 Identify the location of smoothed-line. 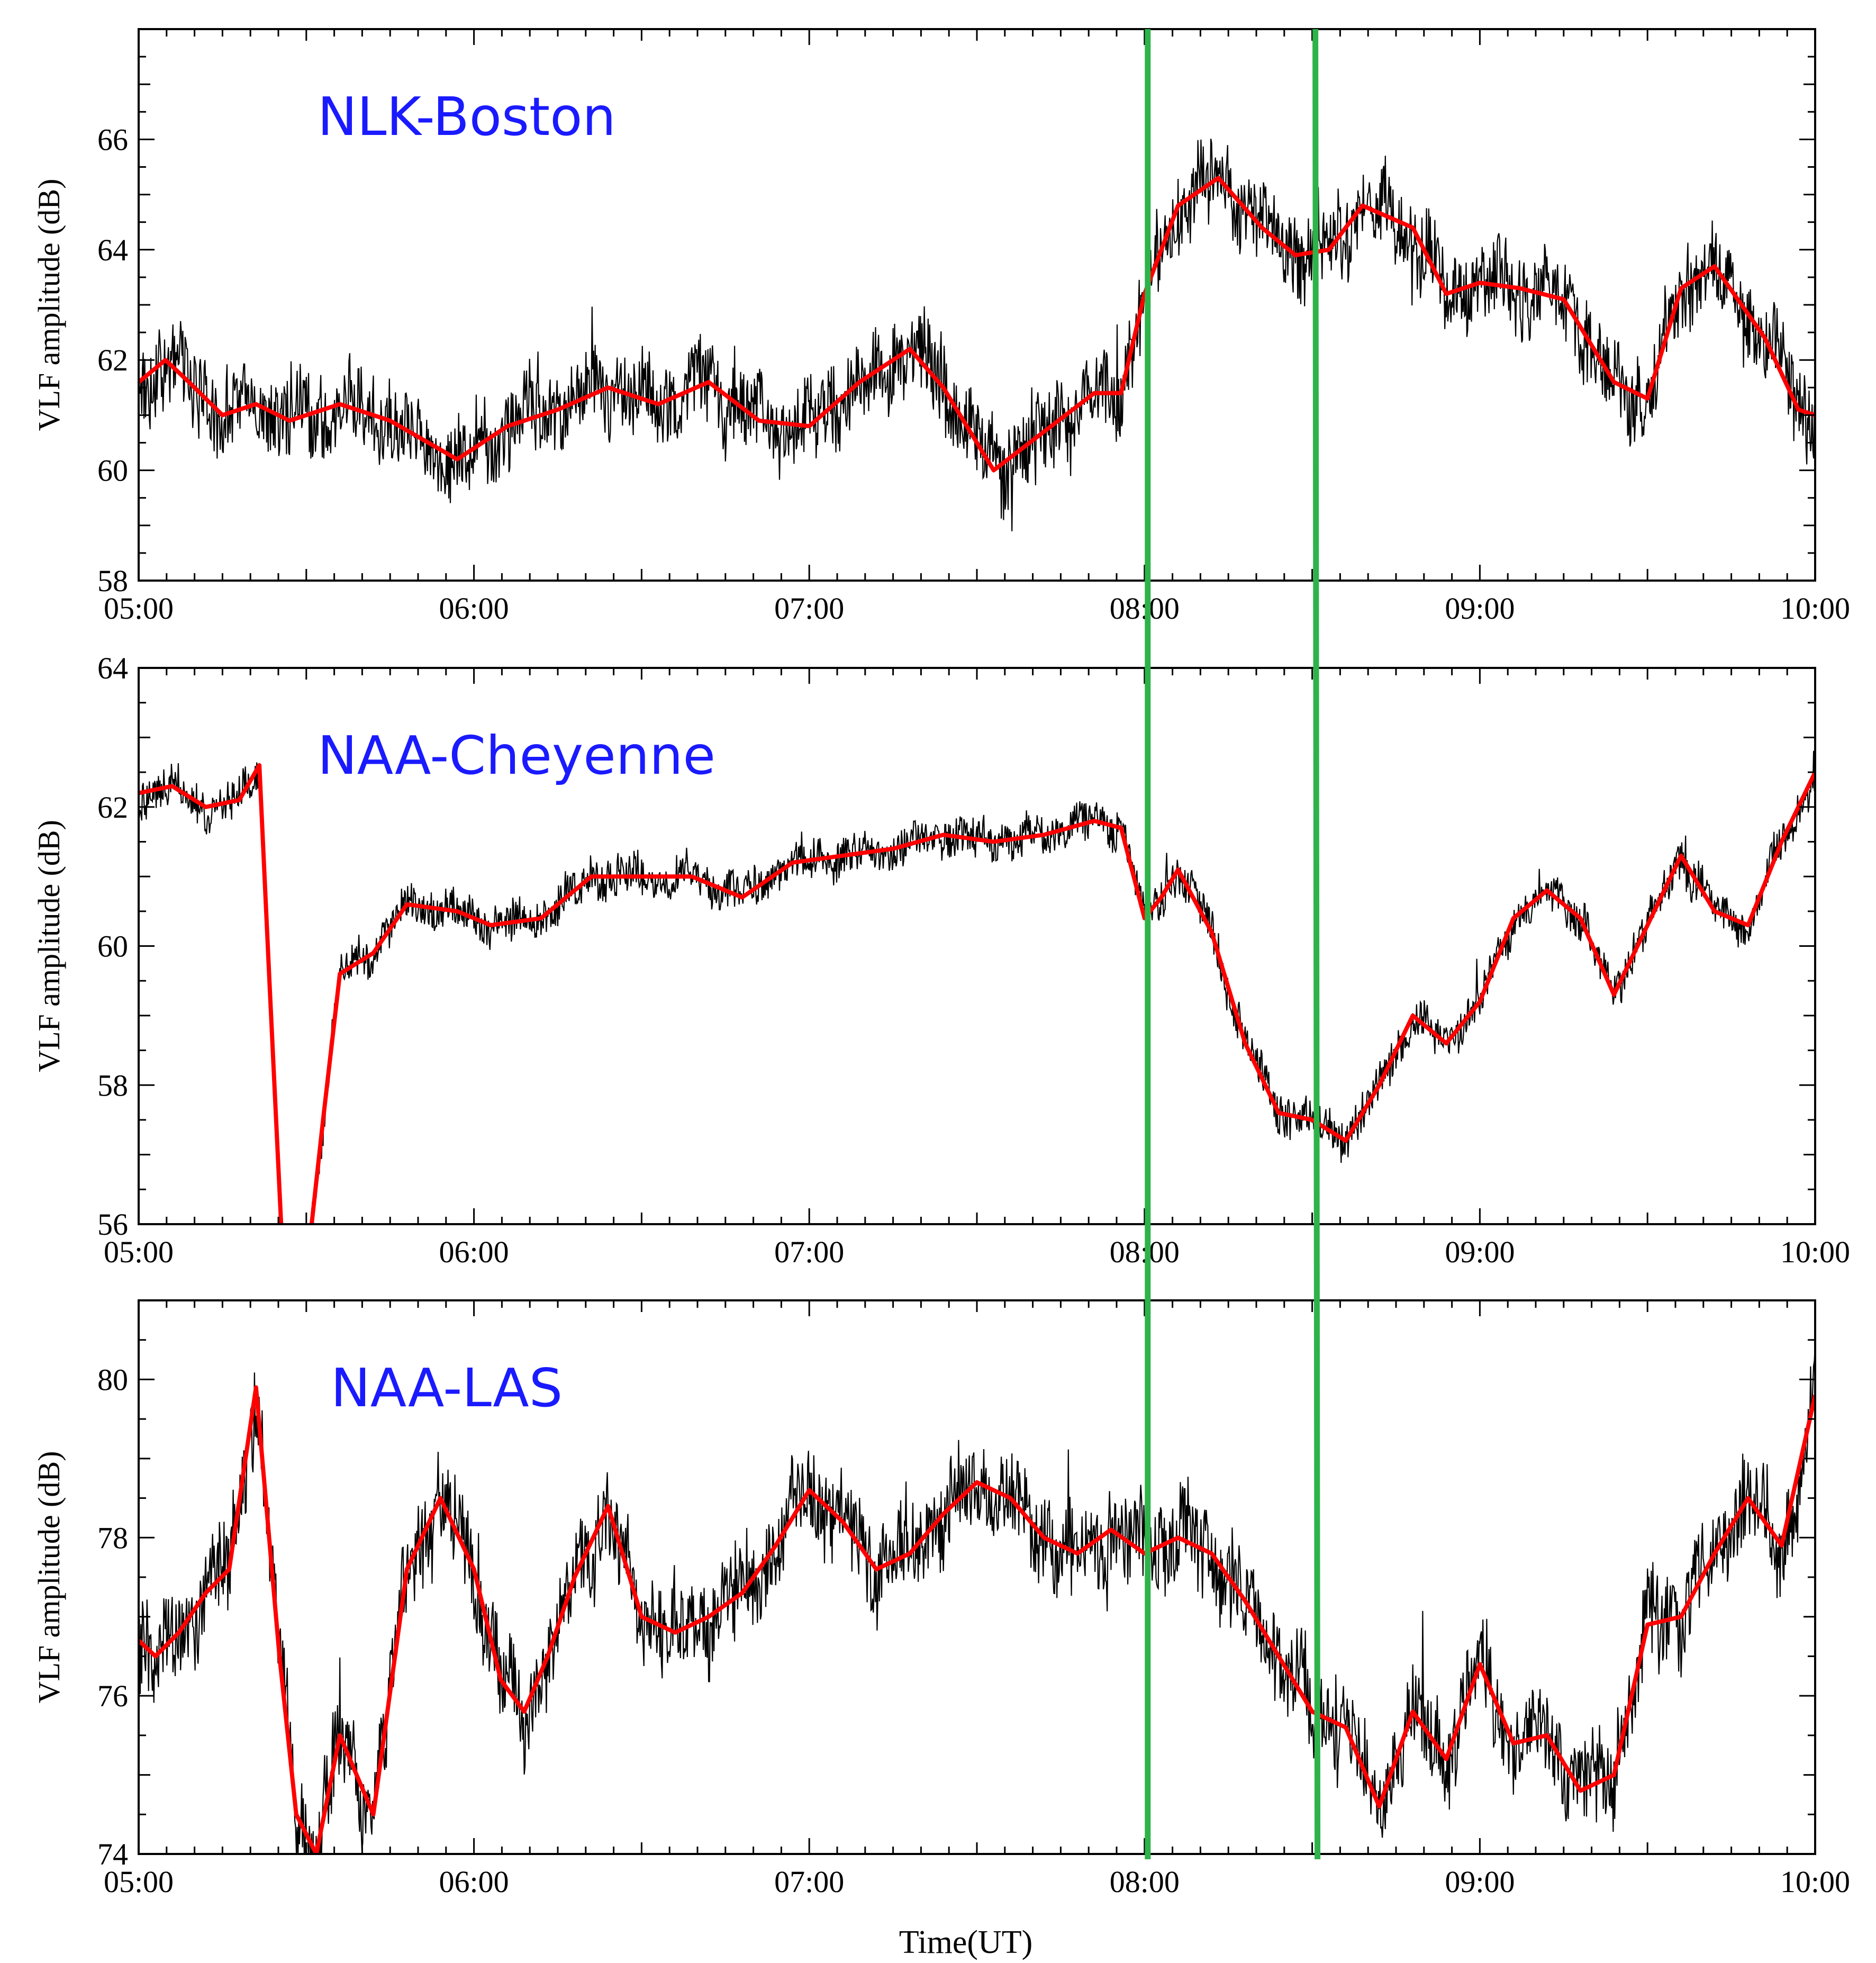
(977, 324).